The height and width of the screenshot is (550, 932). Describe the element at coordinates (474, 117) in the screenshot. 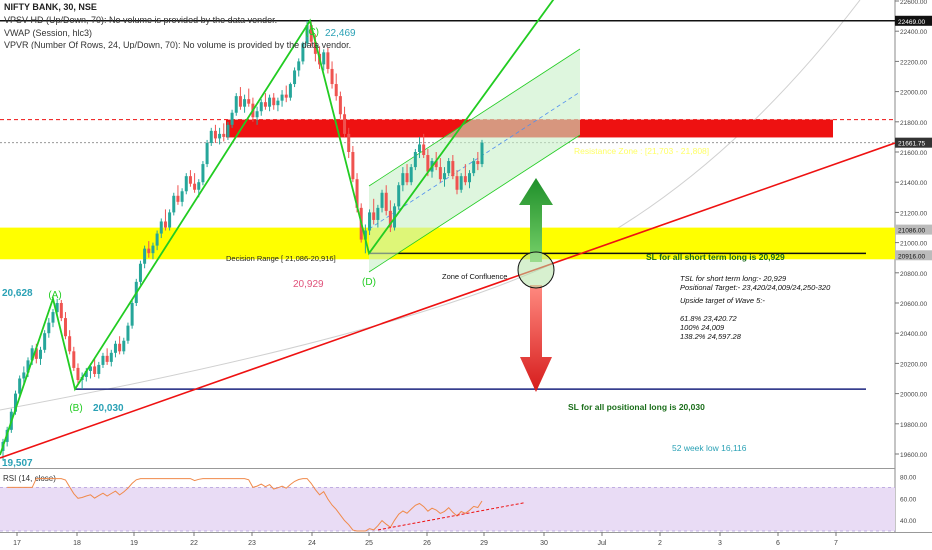

I see `channel-top` at that location.